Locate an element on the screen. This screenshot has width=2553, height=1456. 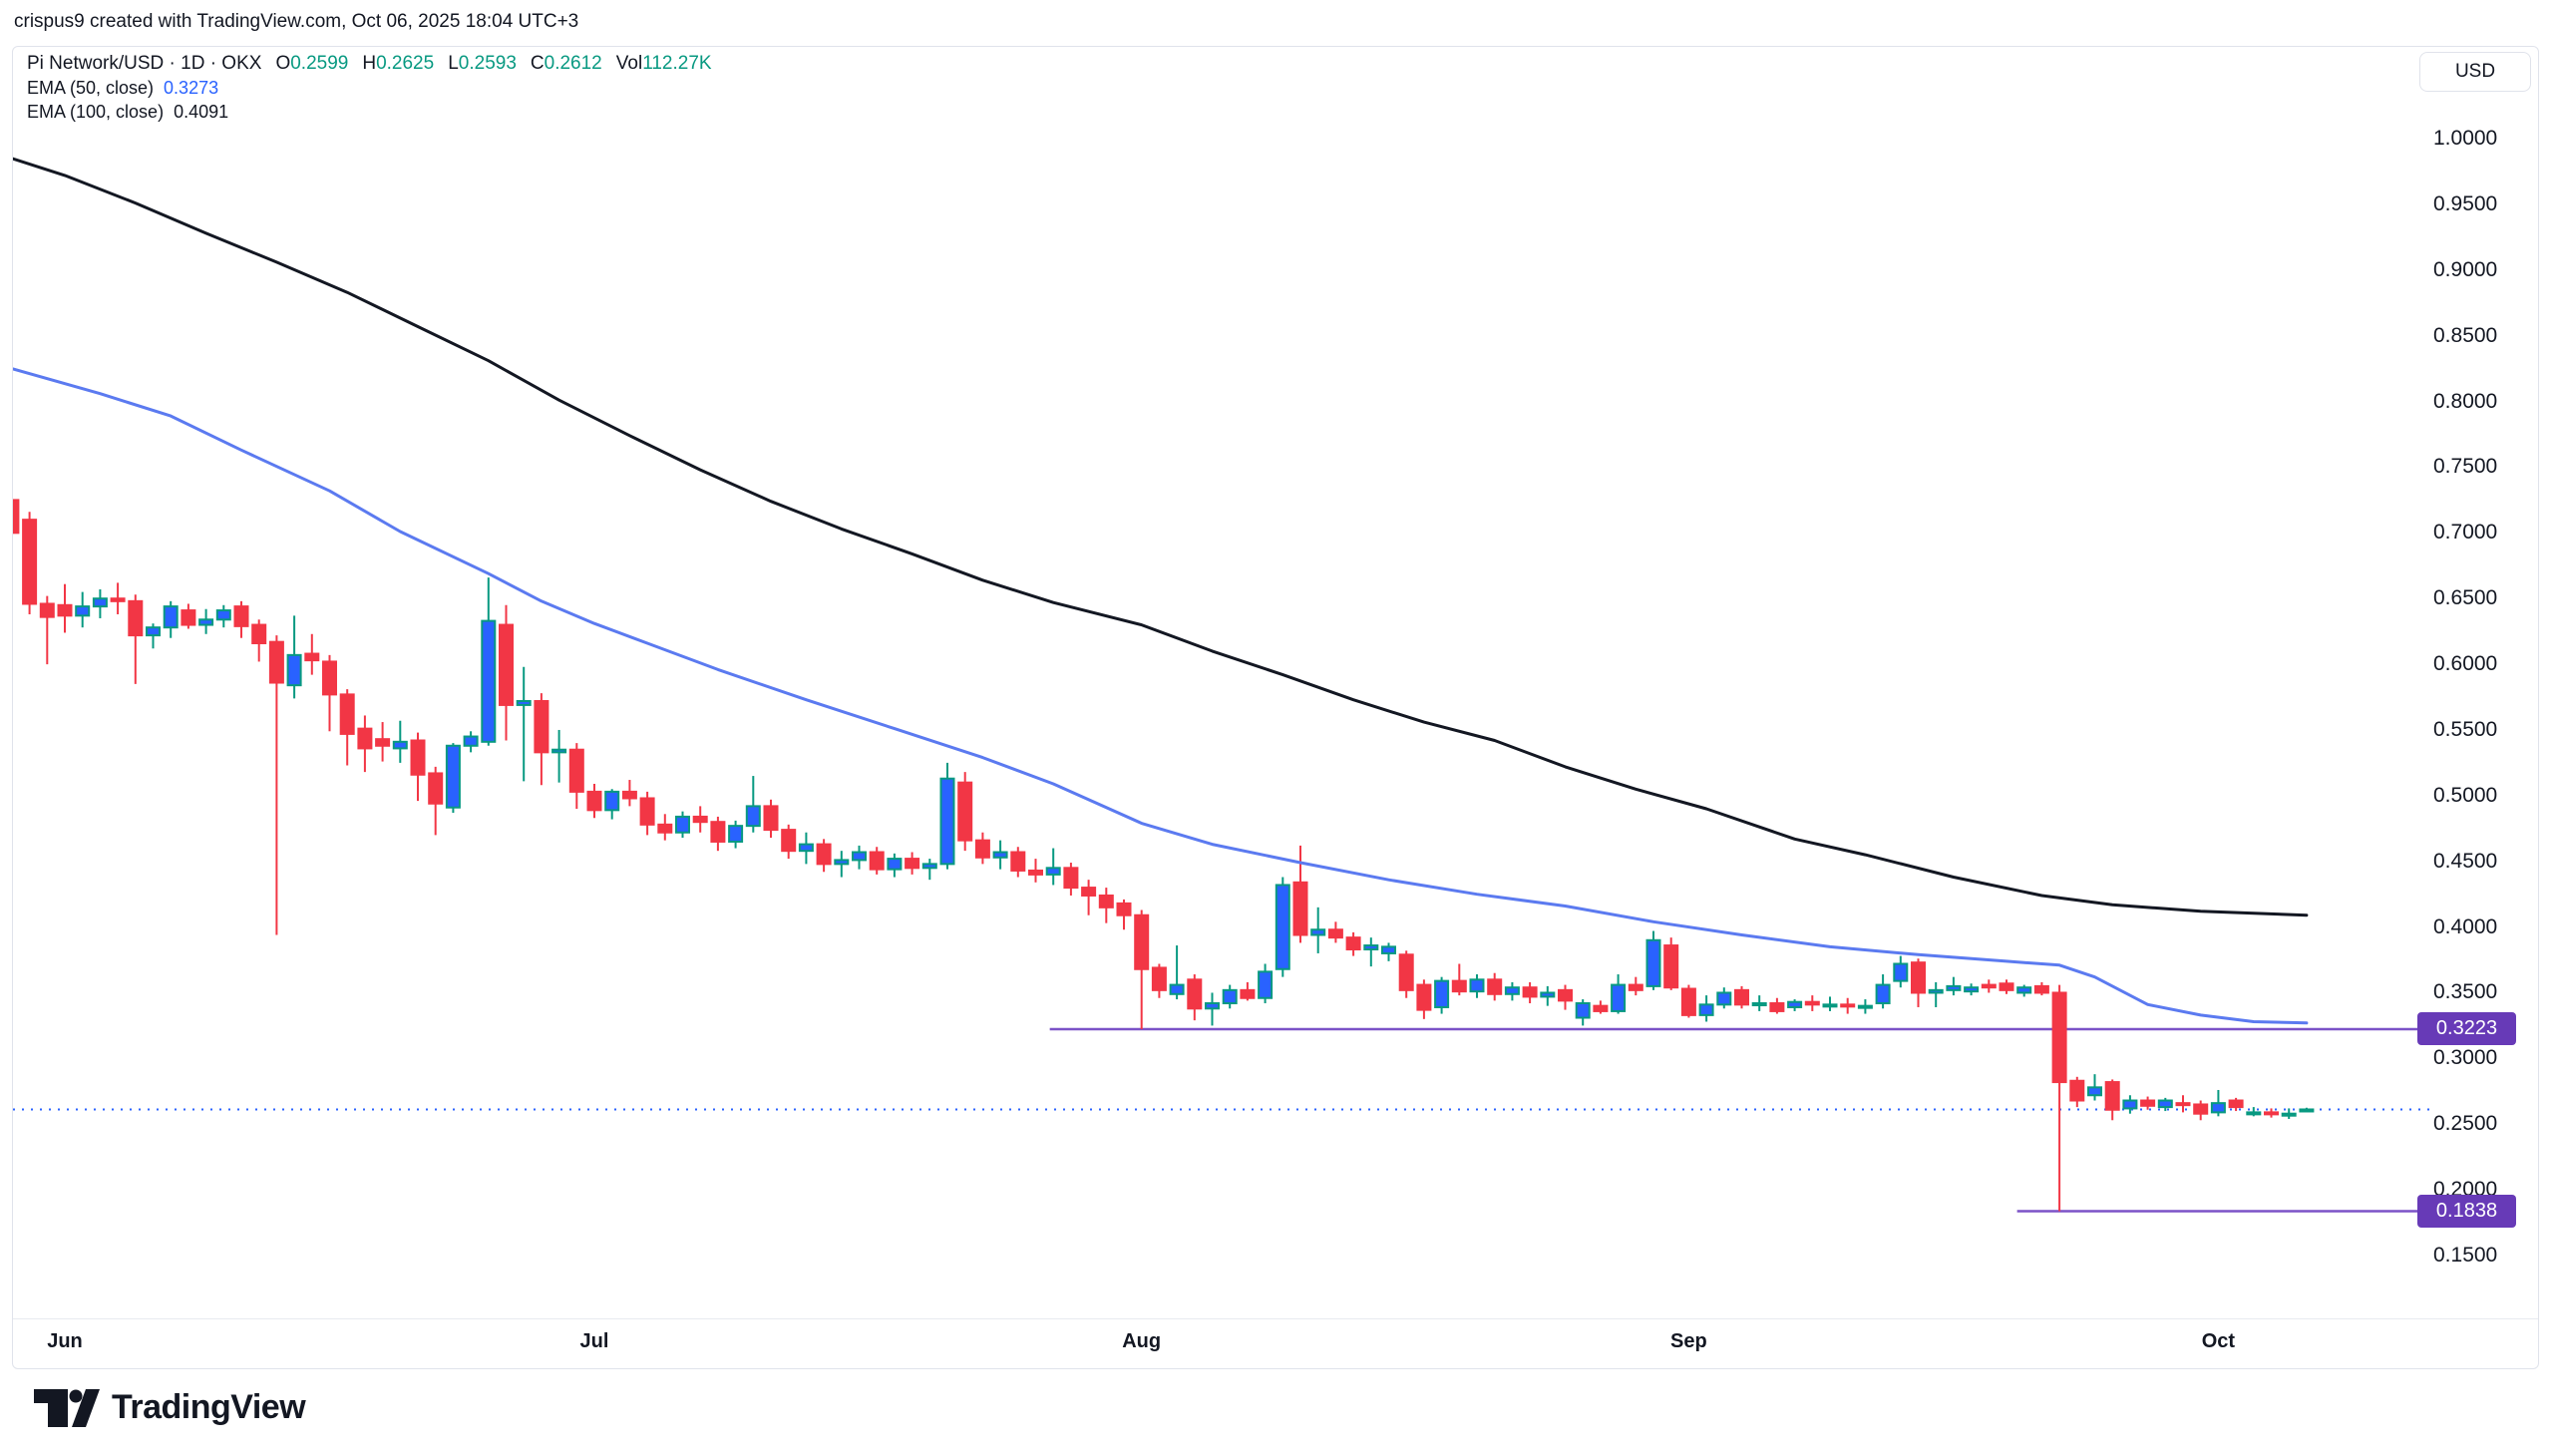
time-axis: Jun Jul Aug Sep Oct is located at coordinates (1226, 1343).